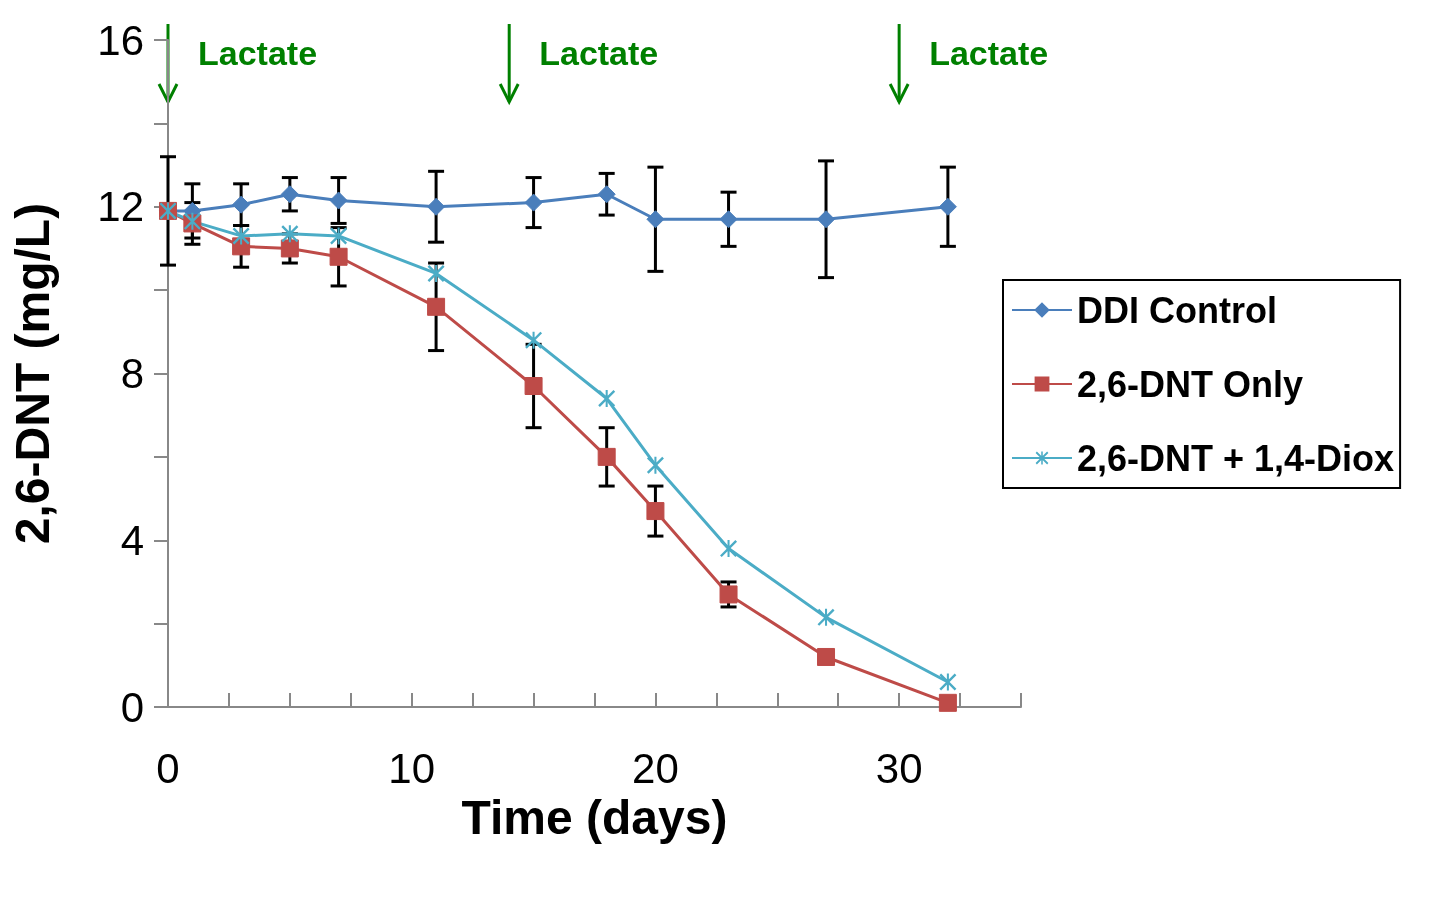  I want to click on x-tick-label: 30, so click(899, 768).